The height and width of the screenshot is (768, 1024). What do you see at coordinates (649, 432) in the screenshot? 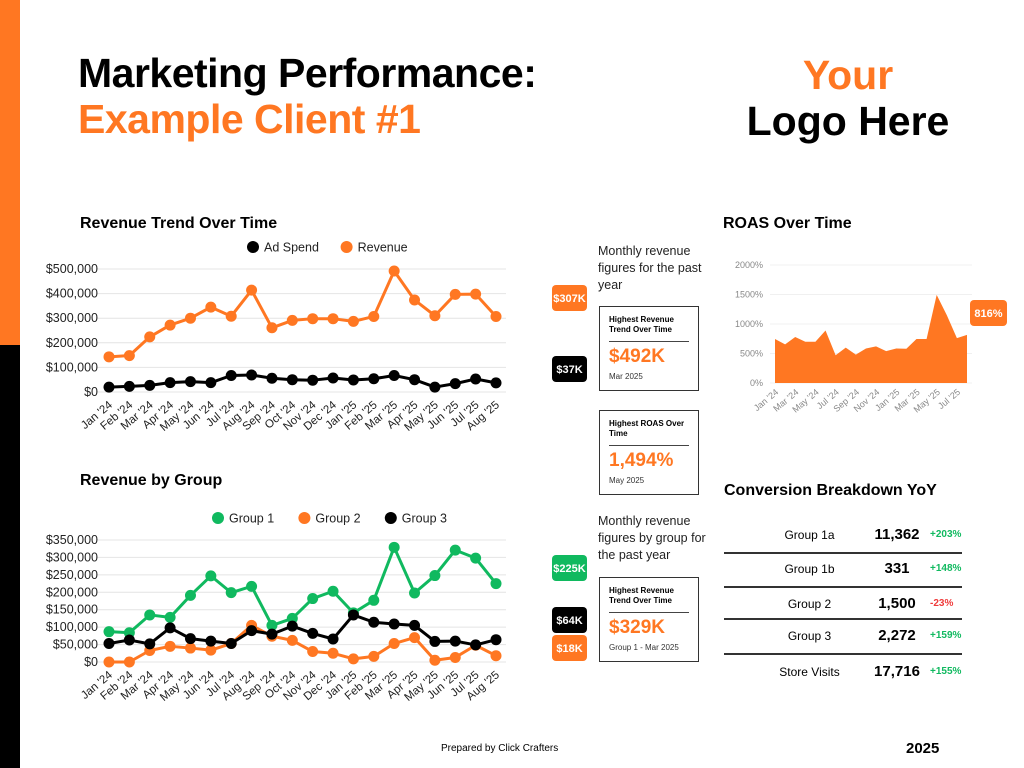
I see `box-title: Highest ROAS Over Time` at bounding box center [649, 432].